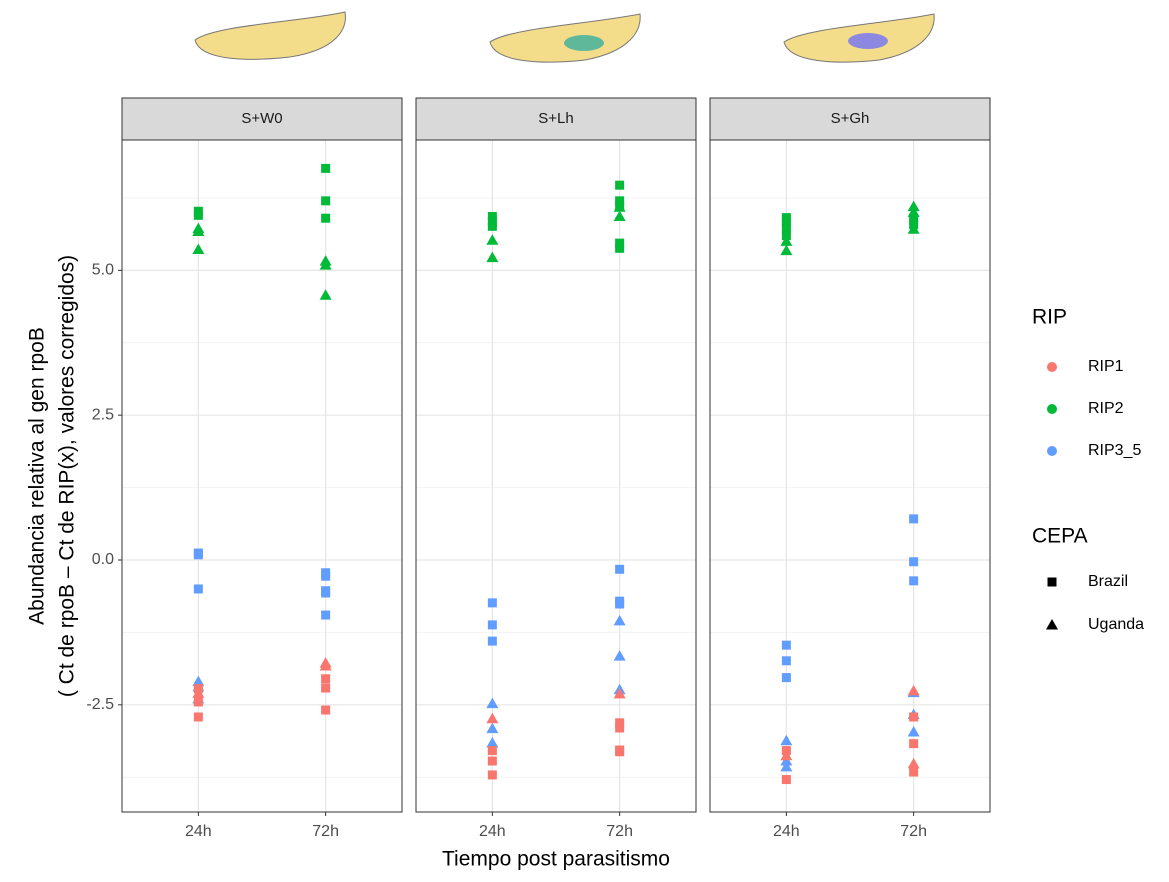  What do you see at coordinates (1049, 317) in the screenshot?
I see `legend-title: RIP` at bounding box center [1049, 317].